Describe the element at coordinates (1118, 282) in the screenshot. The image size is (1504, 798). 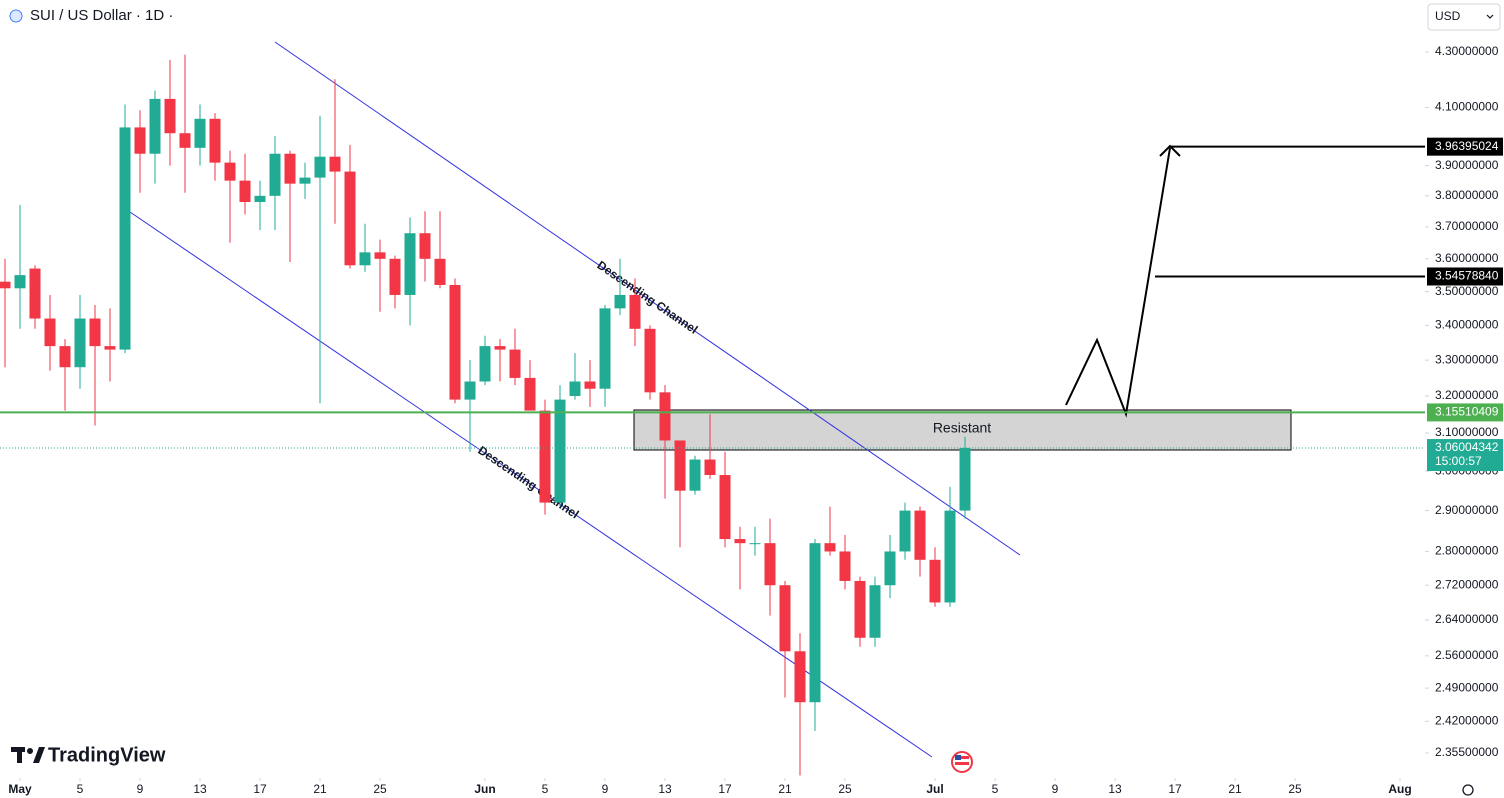
I see `projection-path` at that location.